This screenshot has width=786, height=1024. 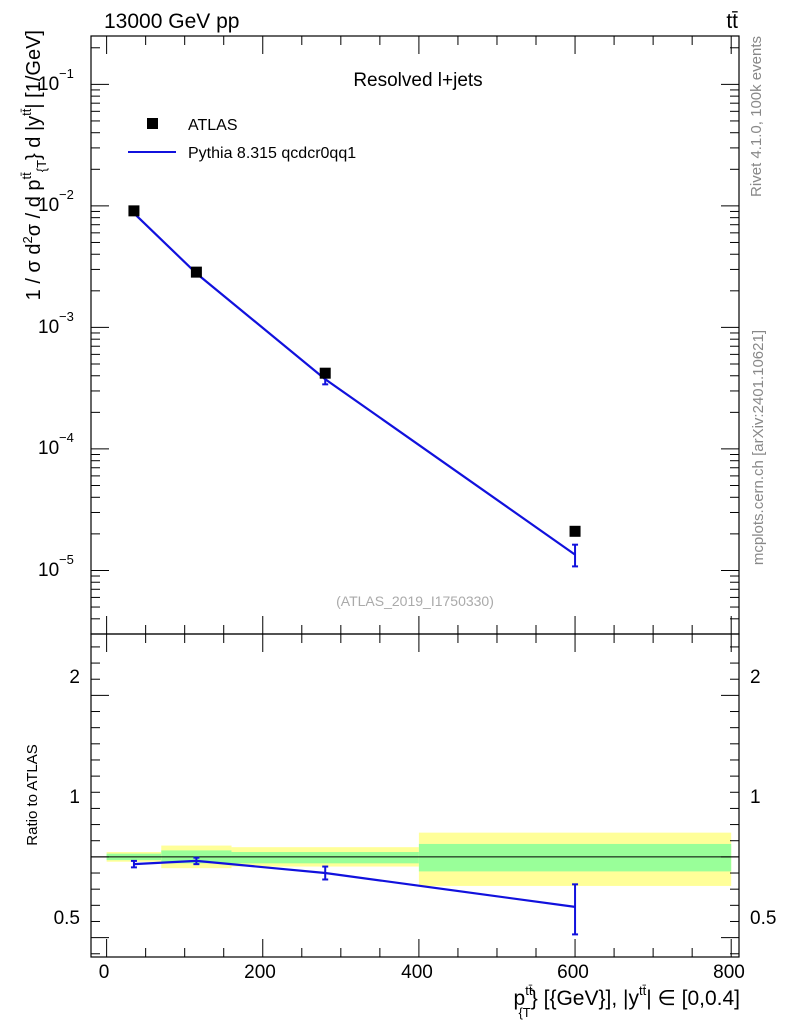 What do you see at coordinates (417, 80) in the screenshot?
I see `main-title: Resolved l+jets` at bounding box center [417, 80].